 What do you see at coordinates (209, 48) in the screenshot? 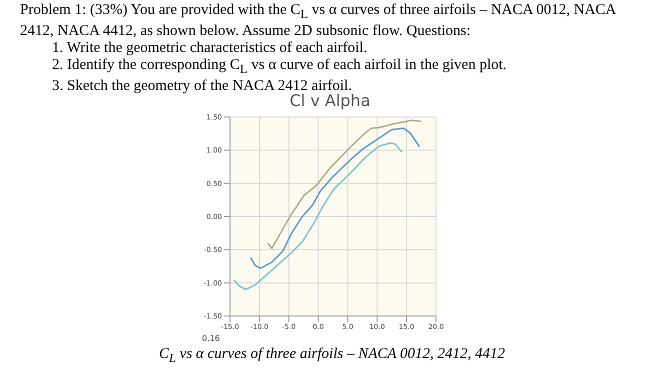
I see `text: 1. Write the geometric characteristics of each airfoil.` at bounding box center [209, 48].